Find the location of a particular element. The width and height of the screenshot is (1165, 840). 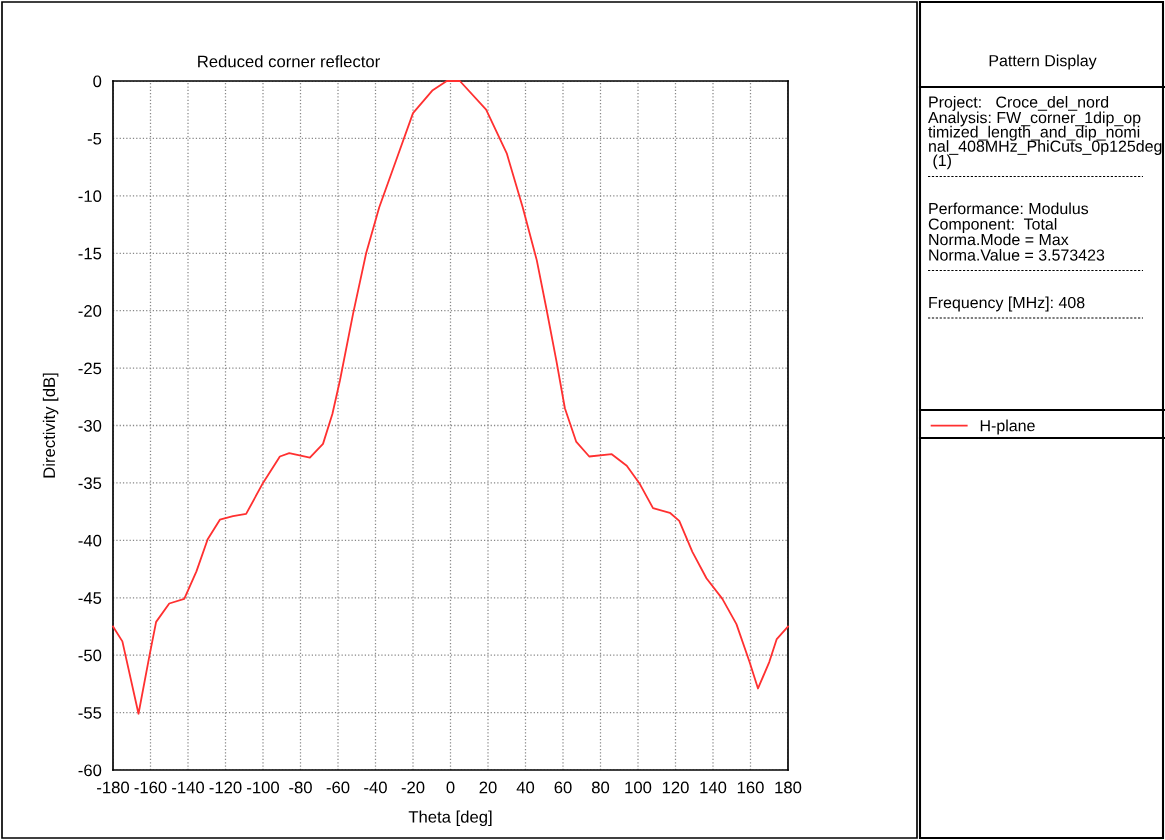

x-tick-label: -180 is located at coordinates (113, 787).